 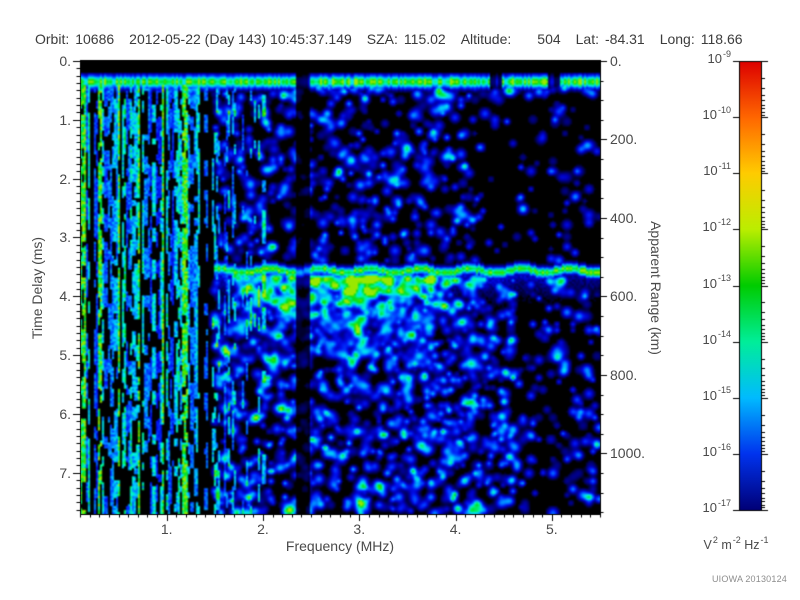 What do you see at coordinates (166, 529) in the screenshot?
I see `x-tick-label: 1.` at bounding box center [166, 529].